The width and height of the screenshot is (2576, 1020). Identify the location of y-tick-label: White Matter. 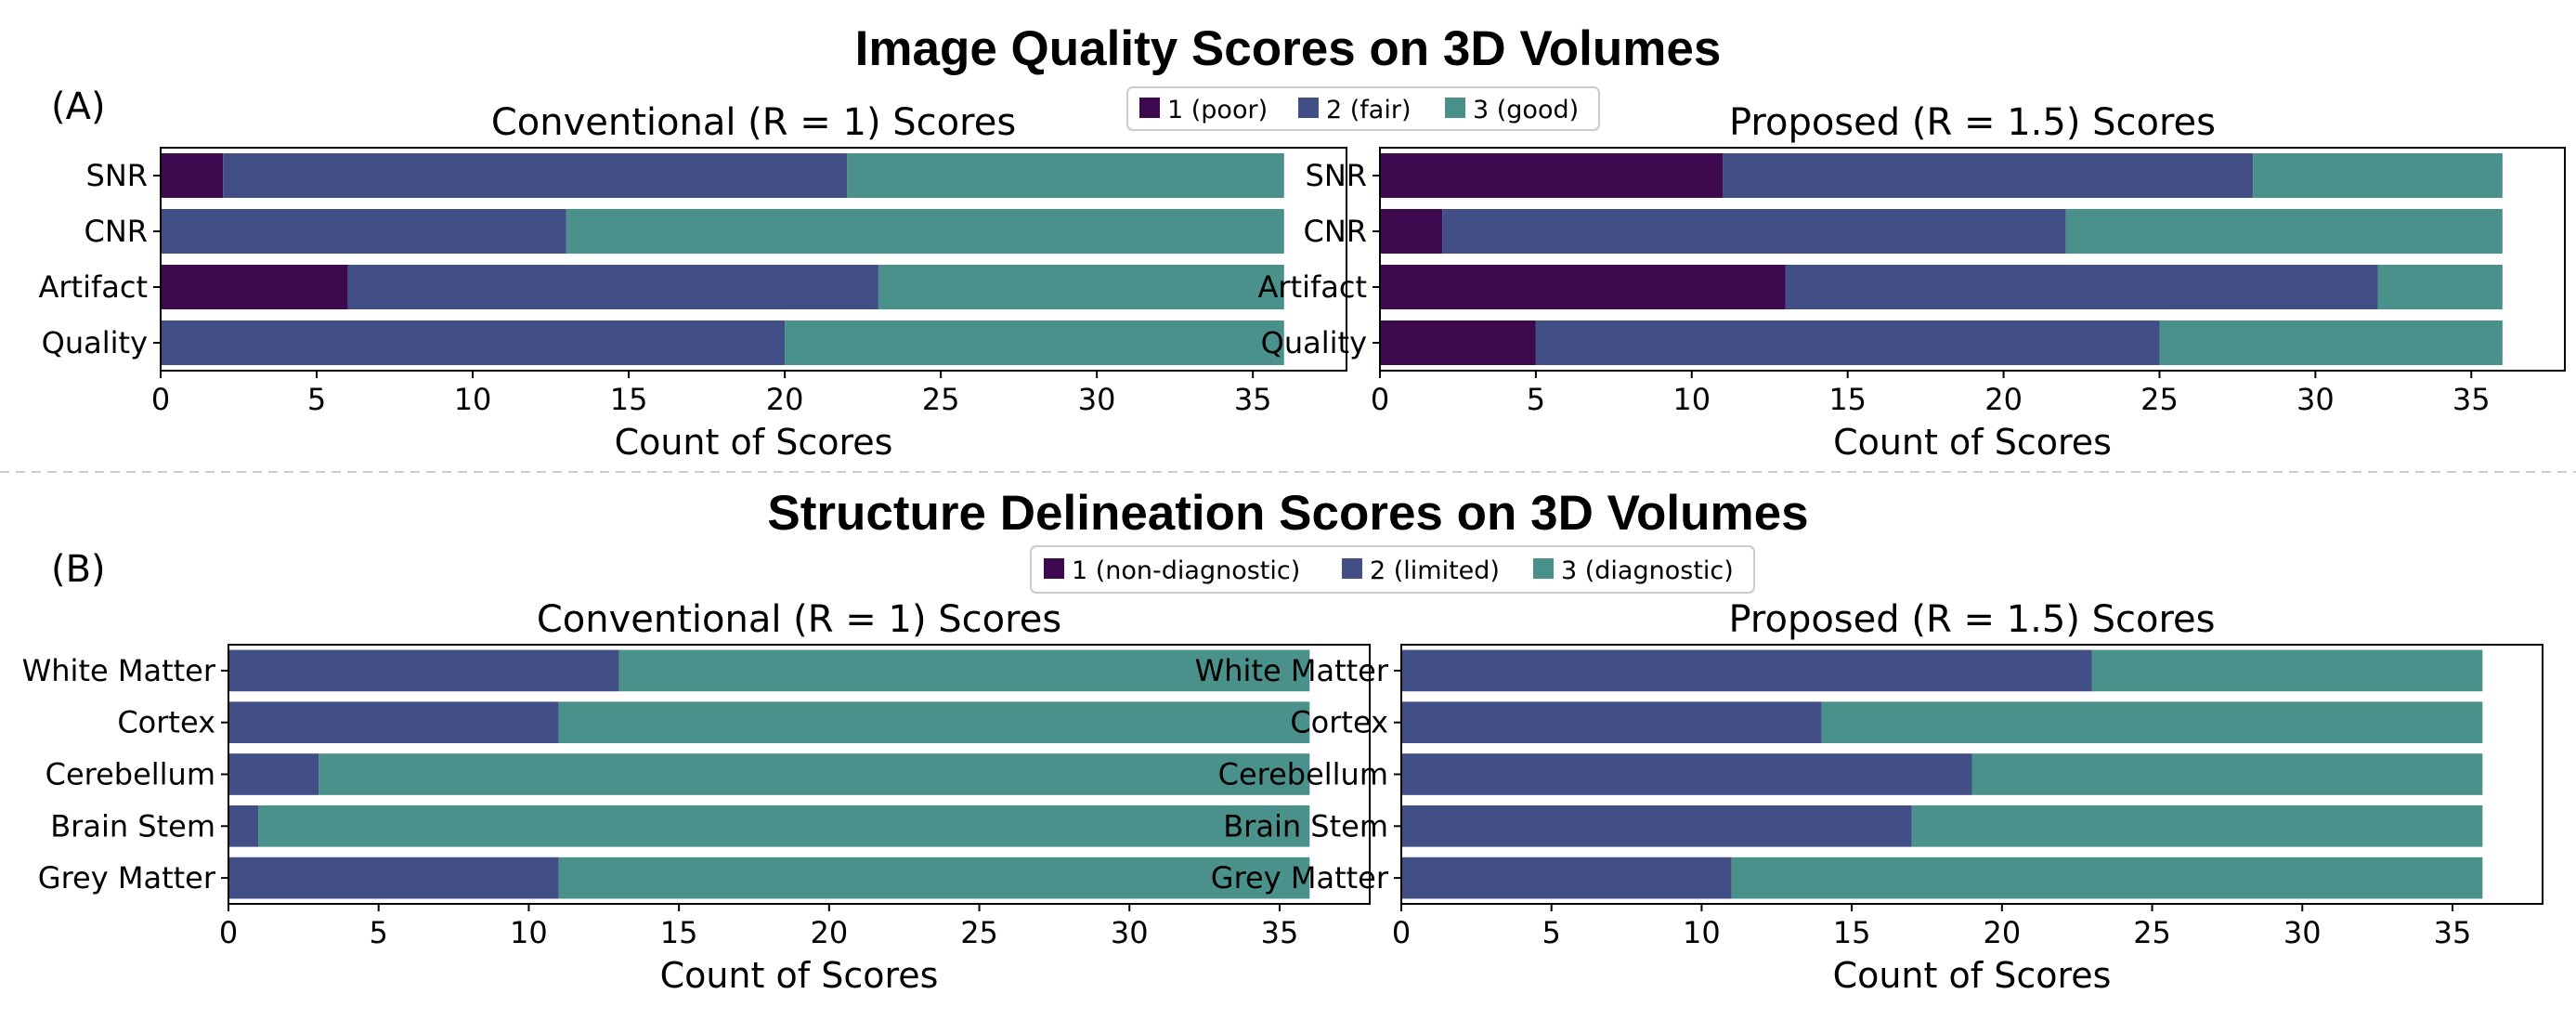
(119, 670).